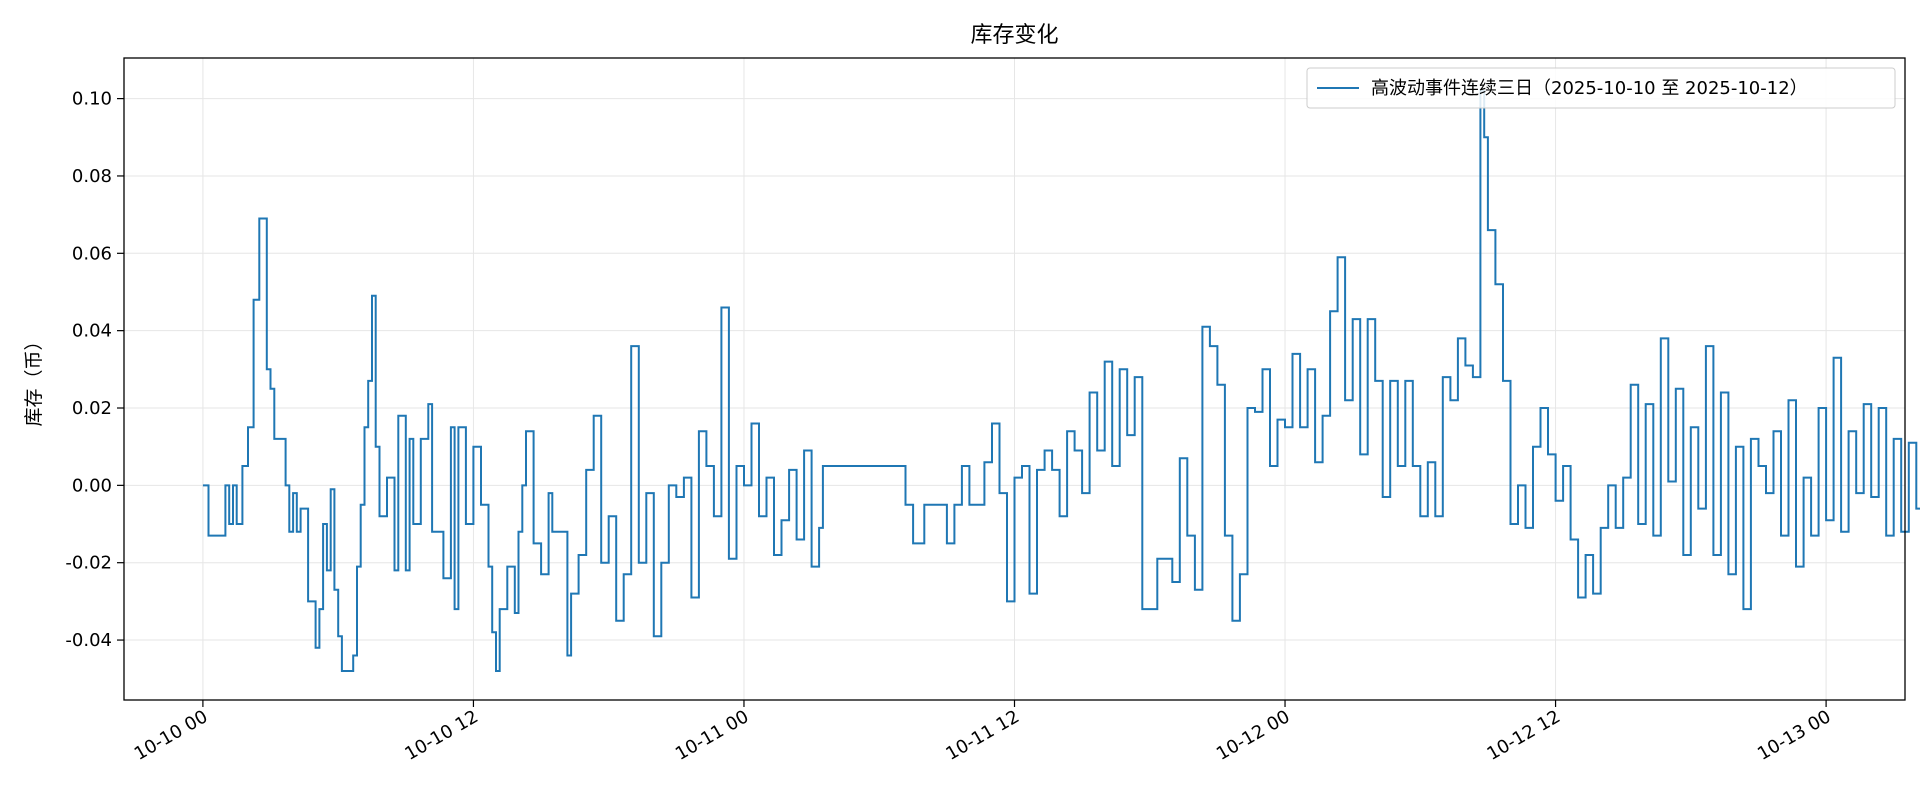  Describe the element at coordinates (34, 378) in the screenshot. I see `y-axis-label: 库存（币）` at that location.